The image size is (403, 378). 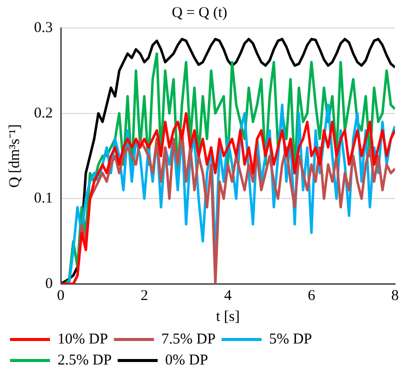 What do you see at coordinates (43, 28) in the screenshot?
I see `y-tick-label: 0.3` at bounding box center [43, 28].